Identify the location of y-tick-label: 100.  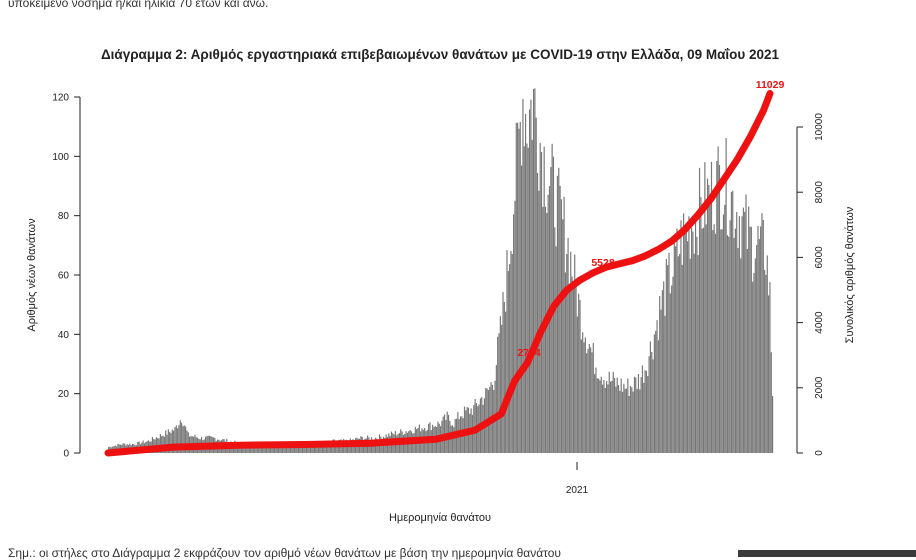
(60, 157).